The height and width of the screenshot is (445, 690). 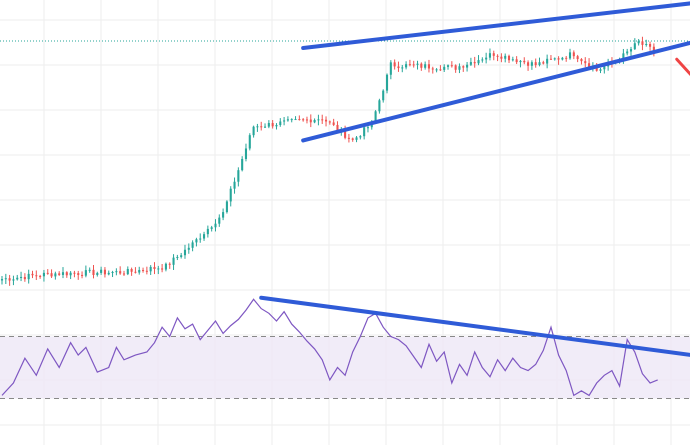 What do you see at coordinates (682, 67) in the screenshot?
I see `breakdown-arrow` at bounding box center [682, 67].